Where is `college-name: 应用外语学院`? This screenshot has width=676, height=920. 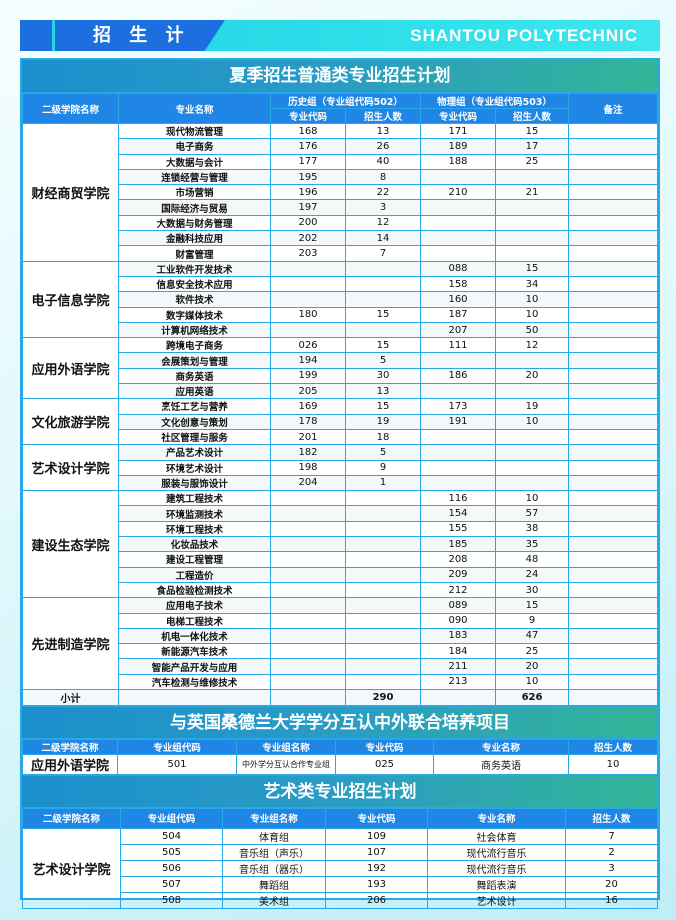
college-name: 应用外语学院 is located at coordinates (70, 764).